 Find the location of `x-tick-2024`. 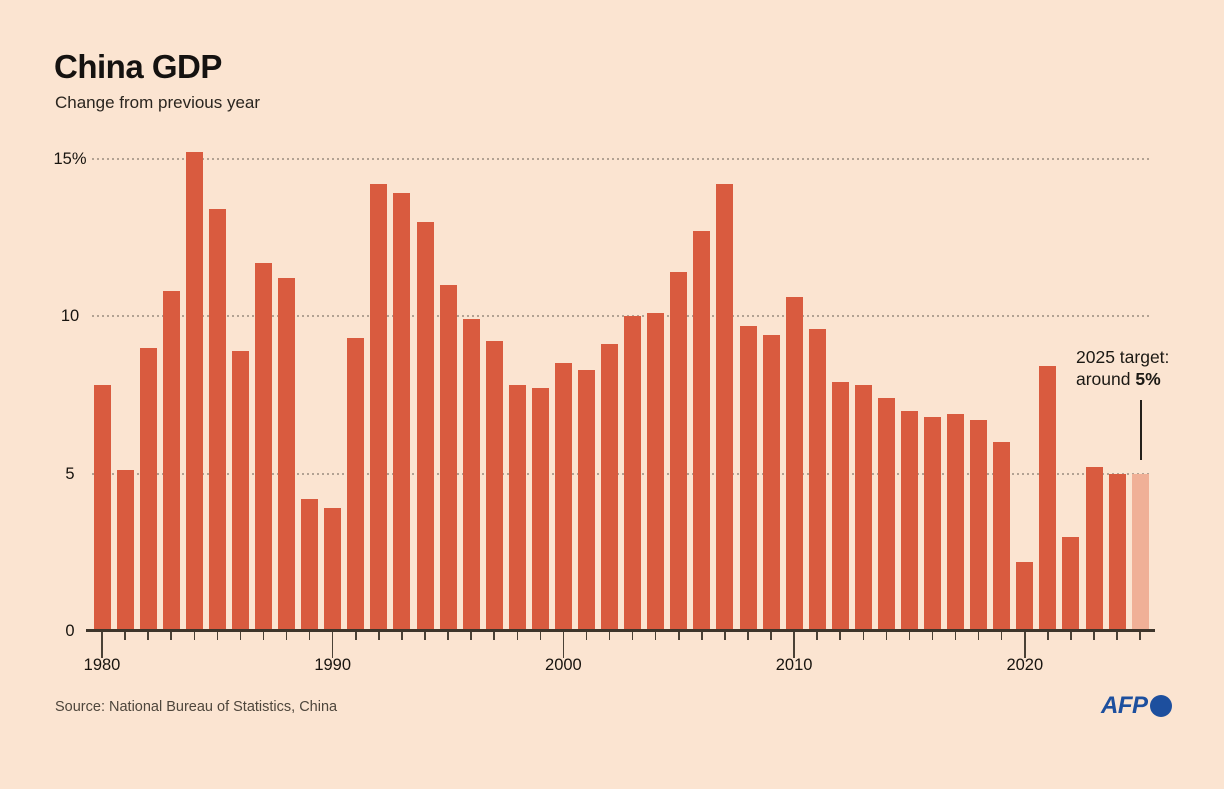

x-tick-2024 is located at coordinates (1117, 636).